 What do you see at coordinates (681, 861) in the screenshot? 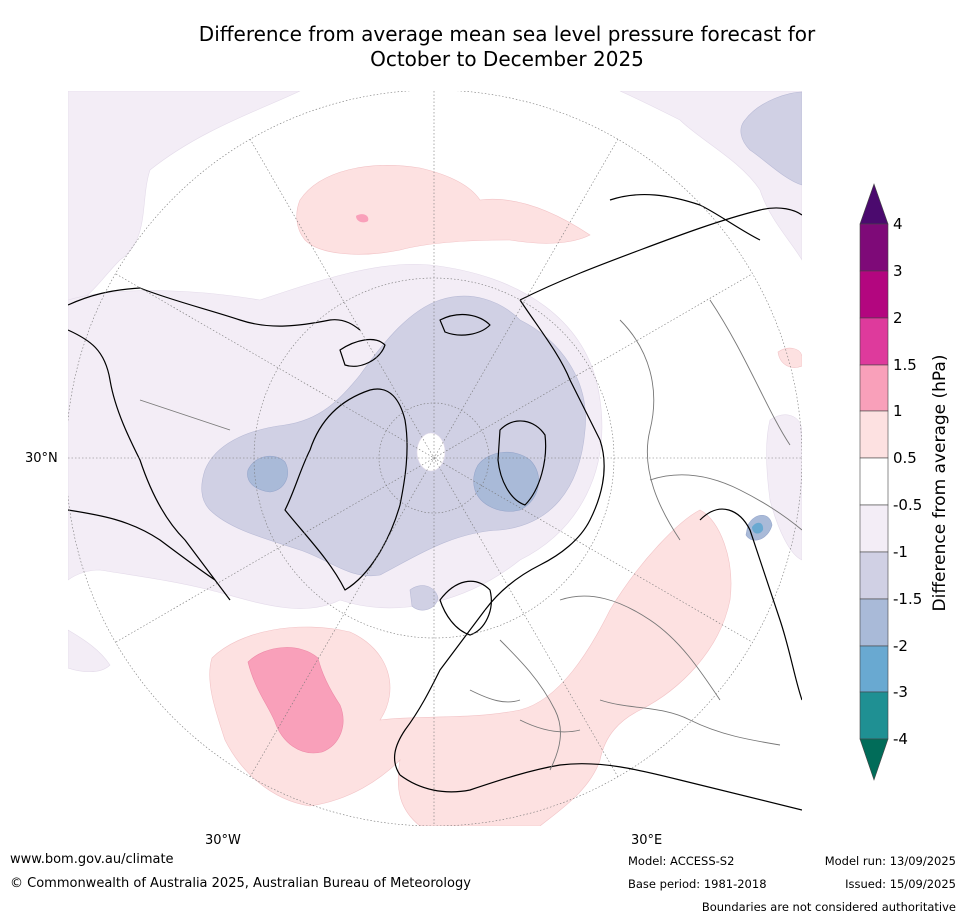
I see `footer-model: Model: ACCESS-S2` at bounding box center [681, 861].